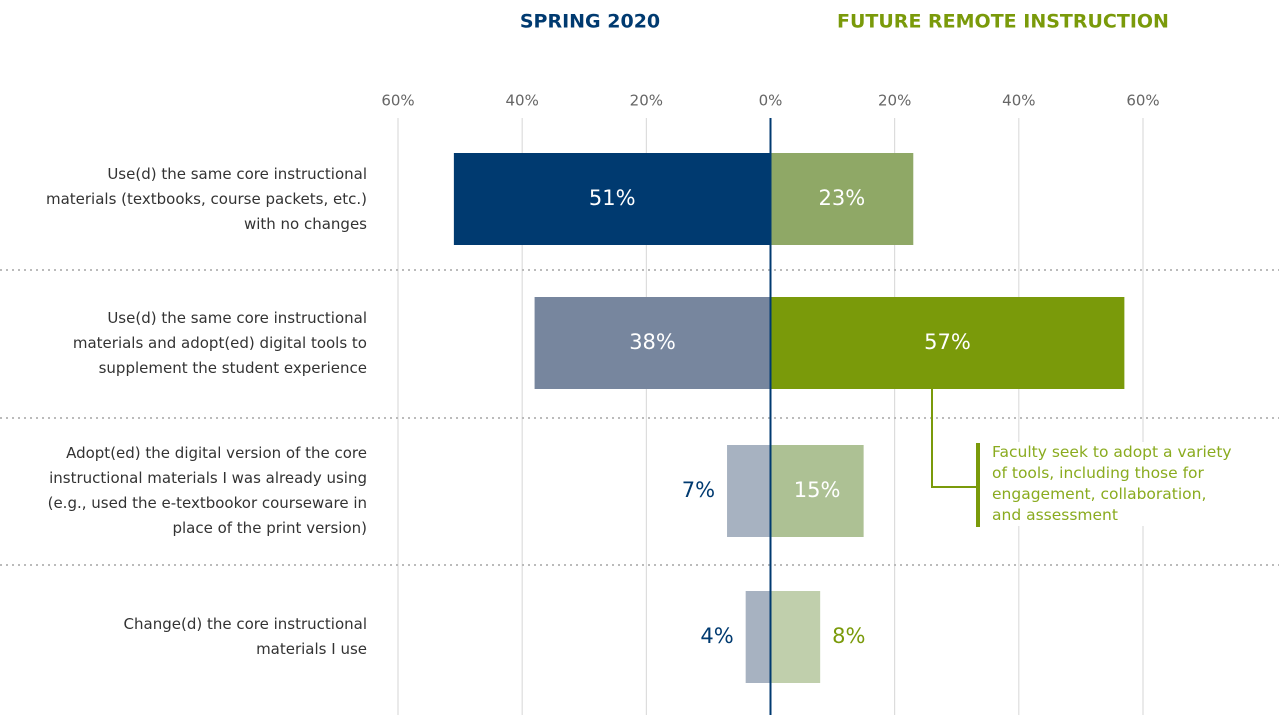 The height and width of the screenshot is (715, 1279). I want to click on data-label: 23%, so click(842, 198).